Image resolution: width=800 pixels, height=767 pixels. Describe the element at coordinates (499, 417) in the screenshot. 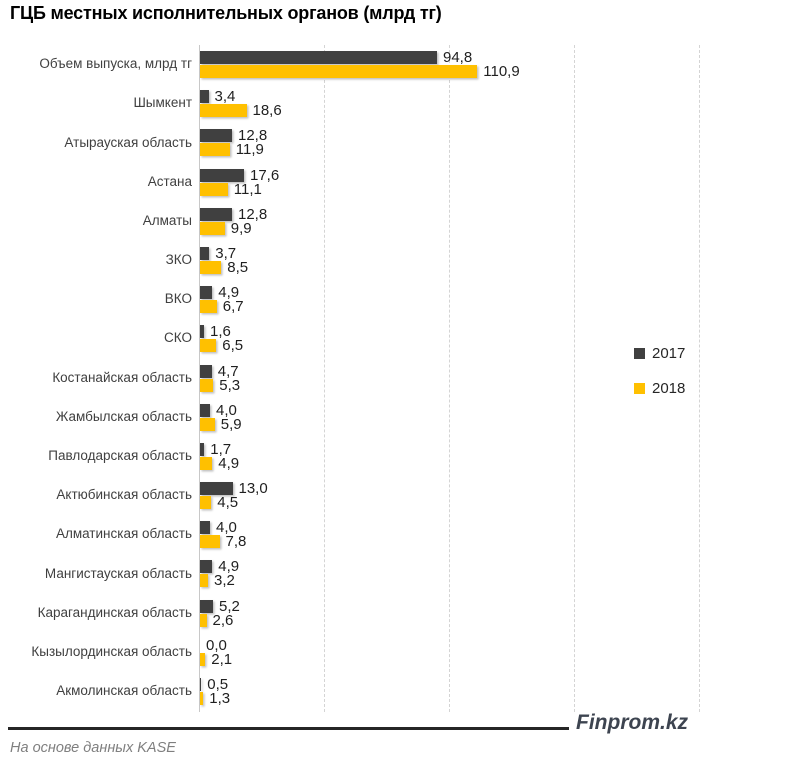

I see `bar-group: 4,0 5,9` at that location.